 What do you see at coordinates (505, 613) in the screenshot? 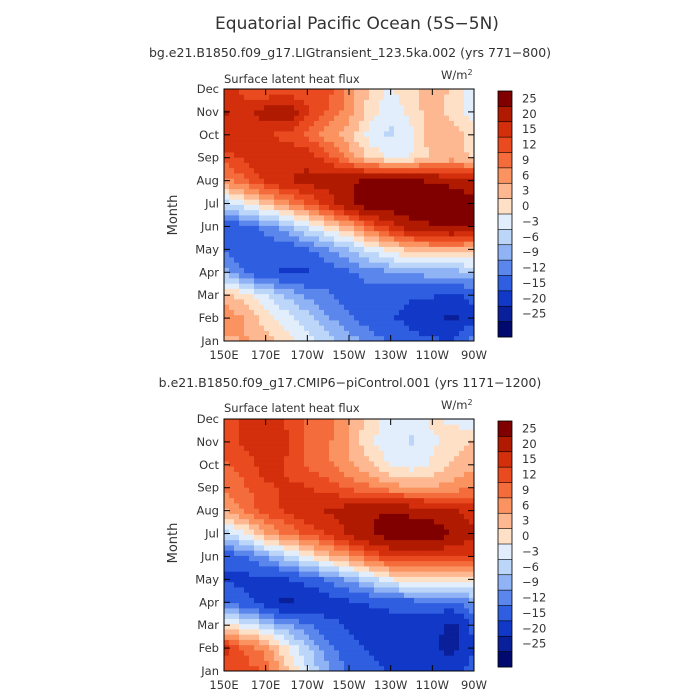
I see `colorbar-box` at bounding box center [505, 613].